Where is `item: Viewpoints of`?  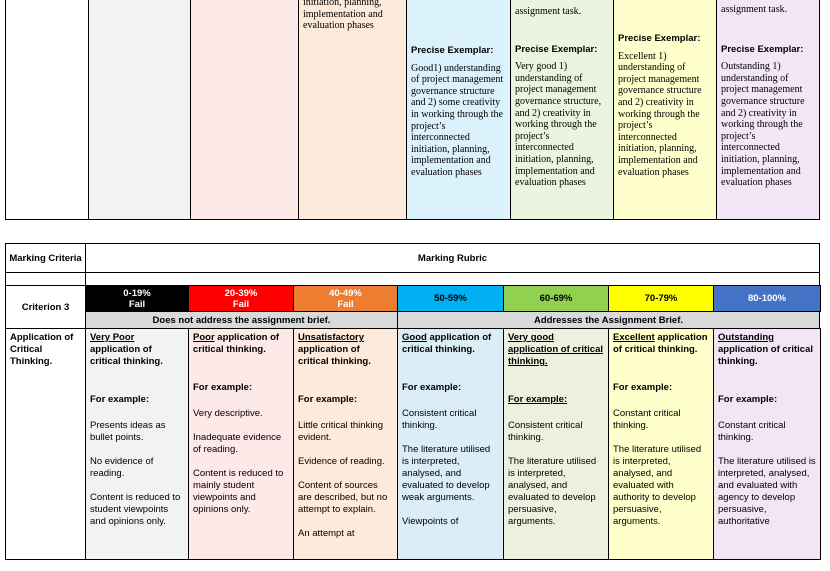 item: Viewpoints of is located at coordinates (430, 521).